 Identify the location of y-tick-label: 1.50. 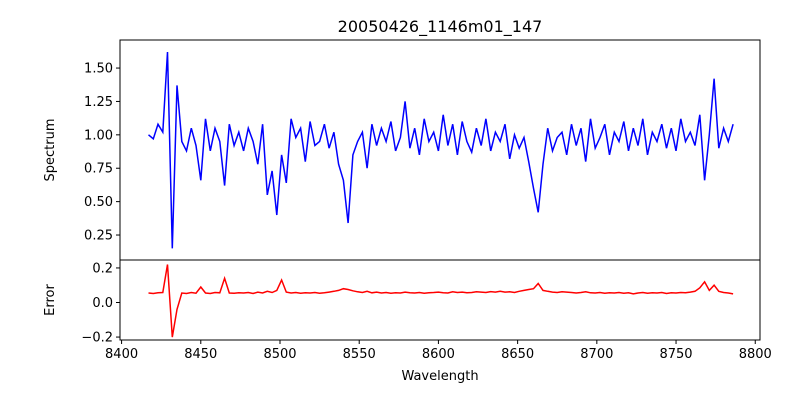
(98, 69).